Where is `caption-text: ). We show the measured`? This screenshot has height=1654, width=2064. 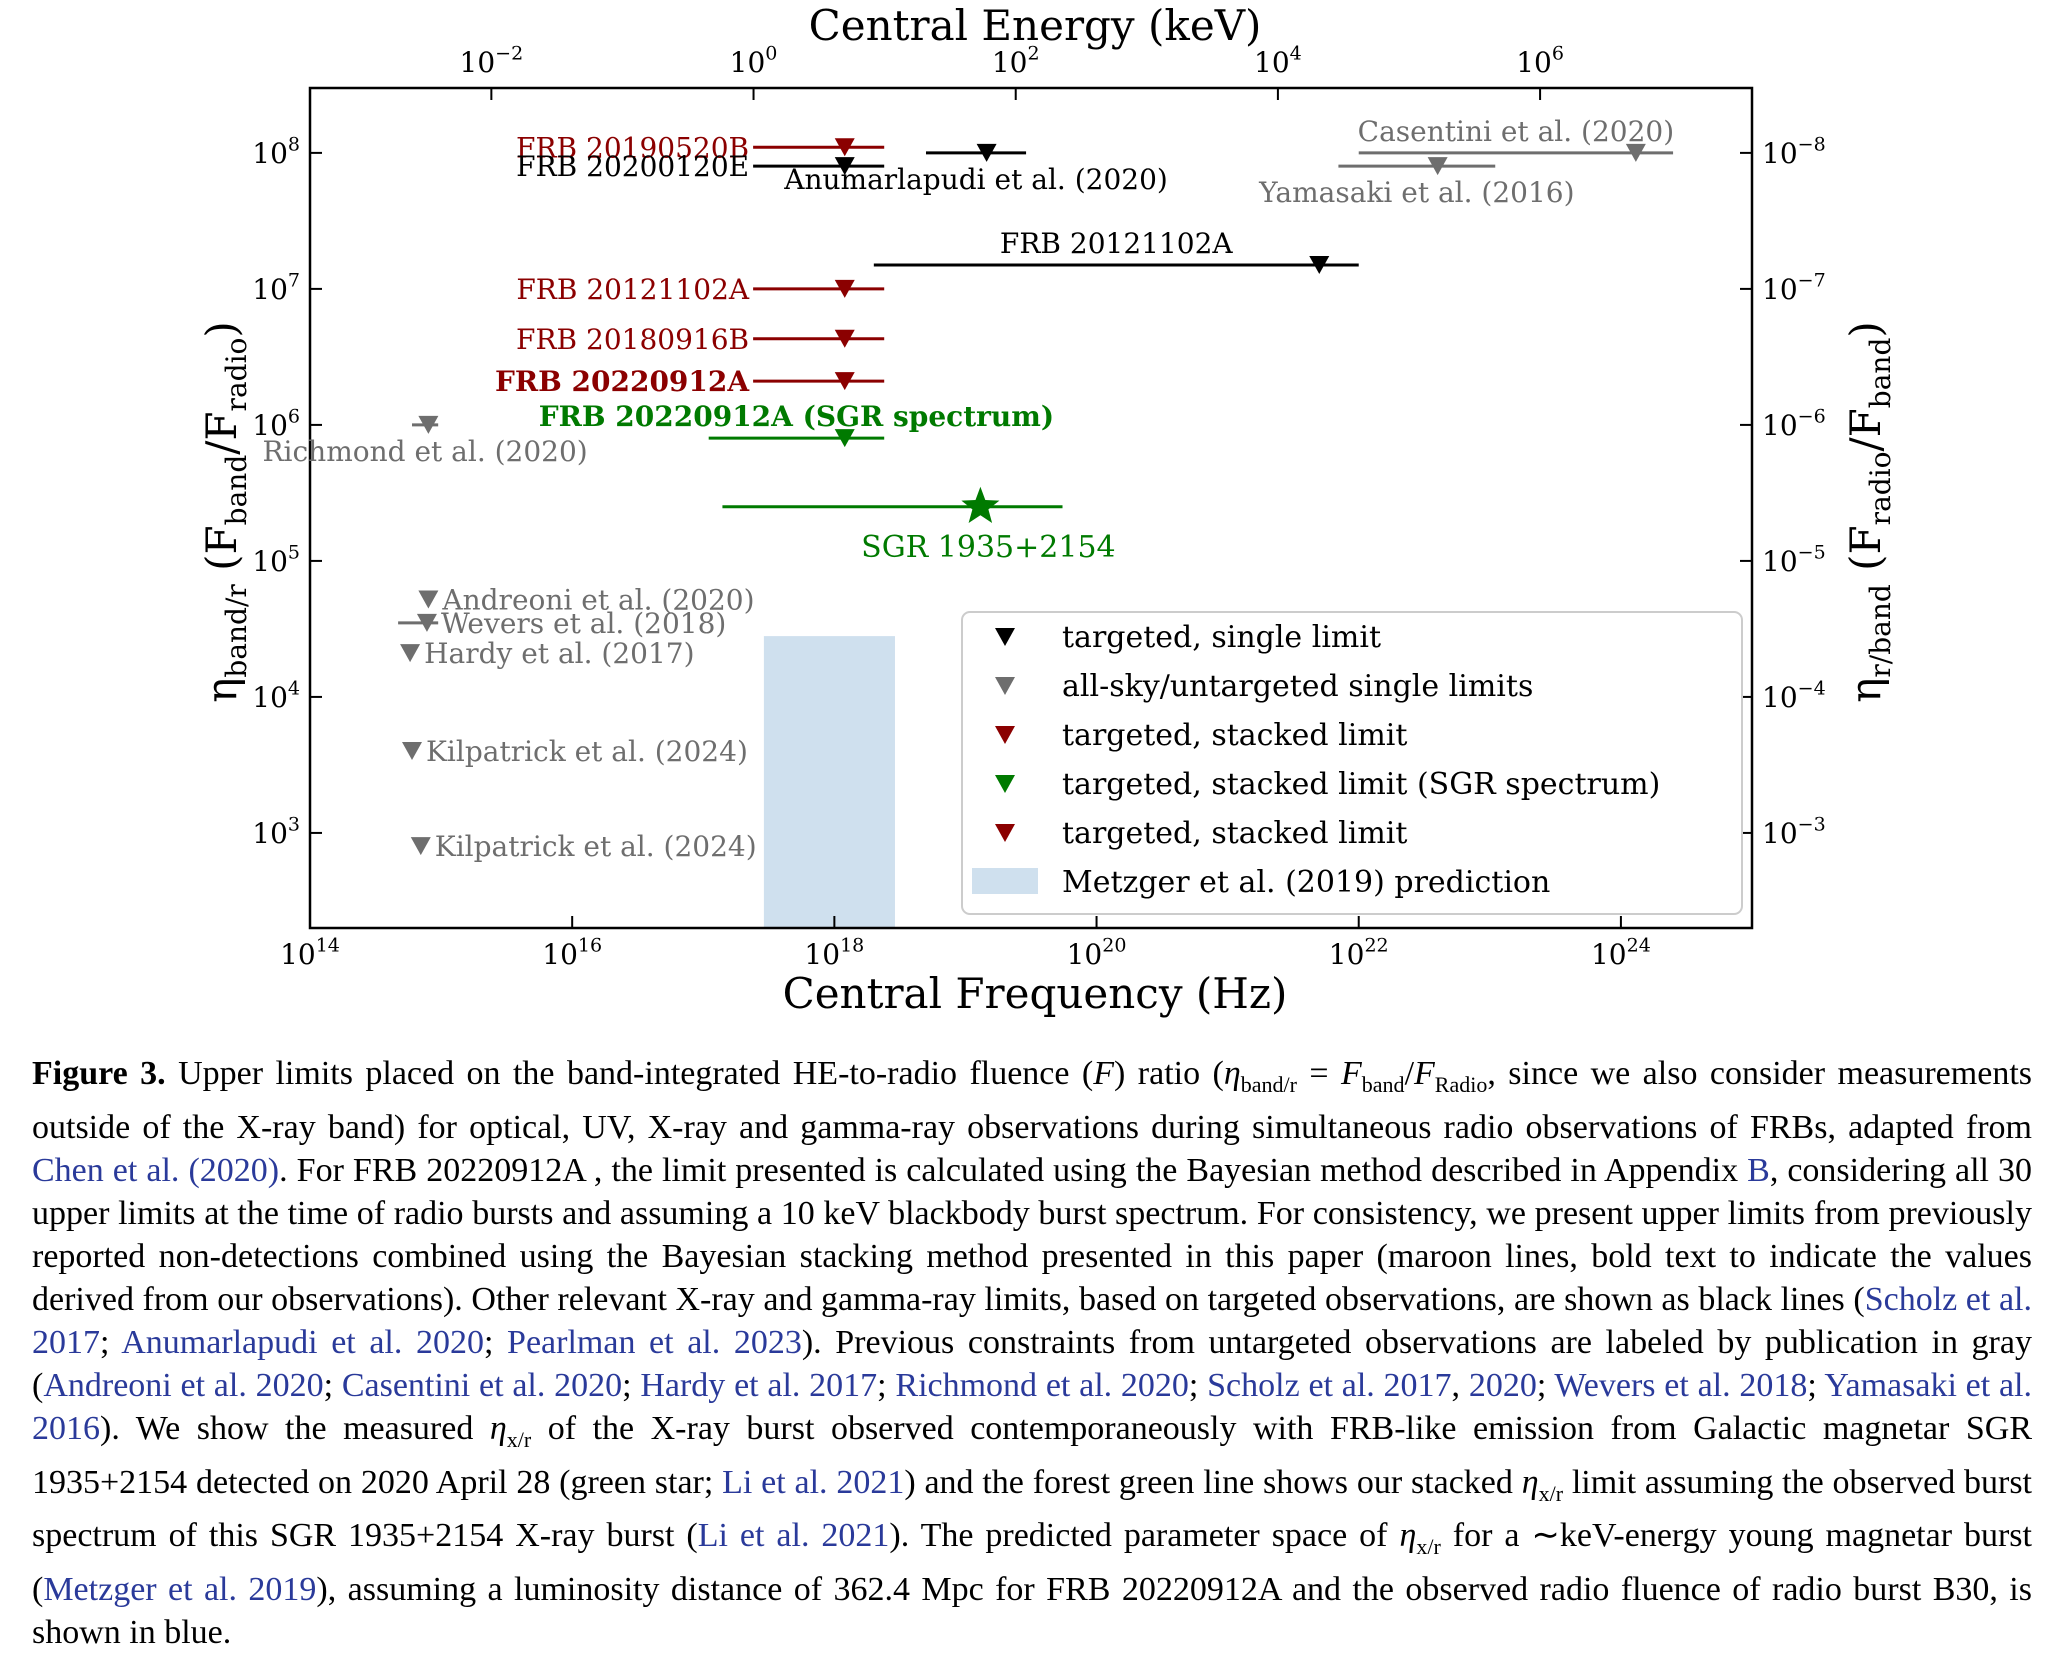 caption-text: ). We show the measured is located at coordinates (295, 1428).